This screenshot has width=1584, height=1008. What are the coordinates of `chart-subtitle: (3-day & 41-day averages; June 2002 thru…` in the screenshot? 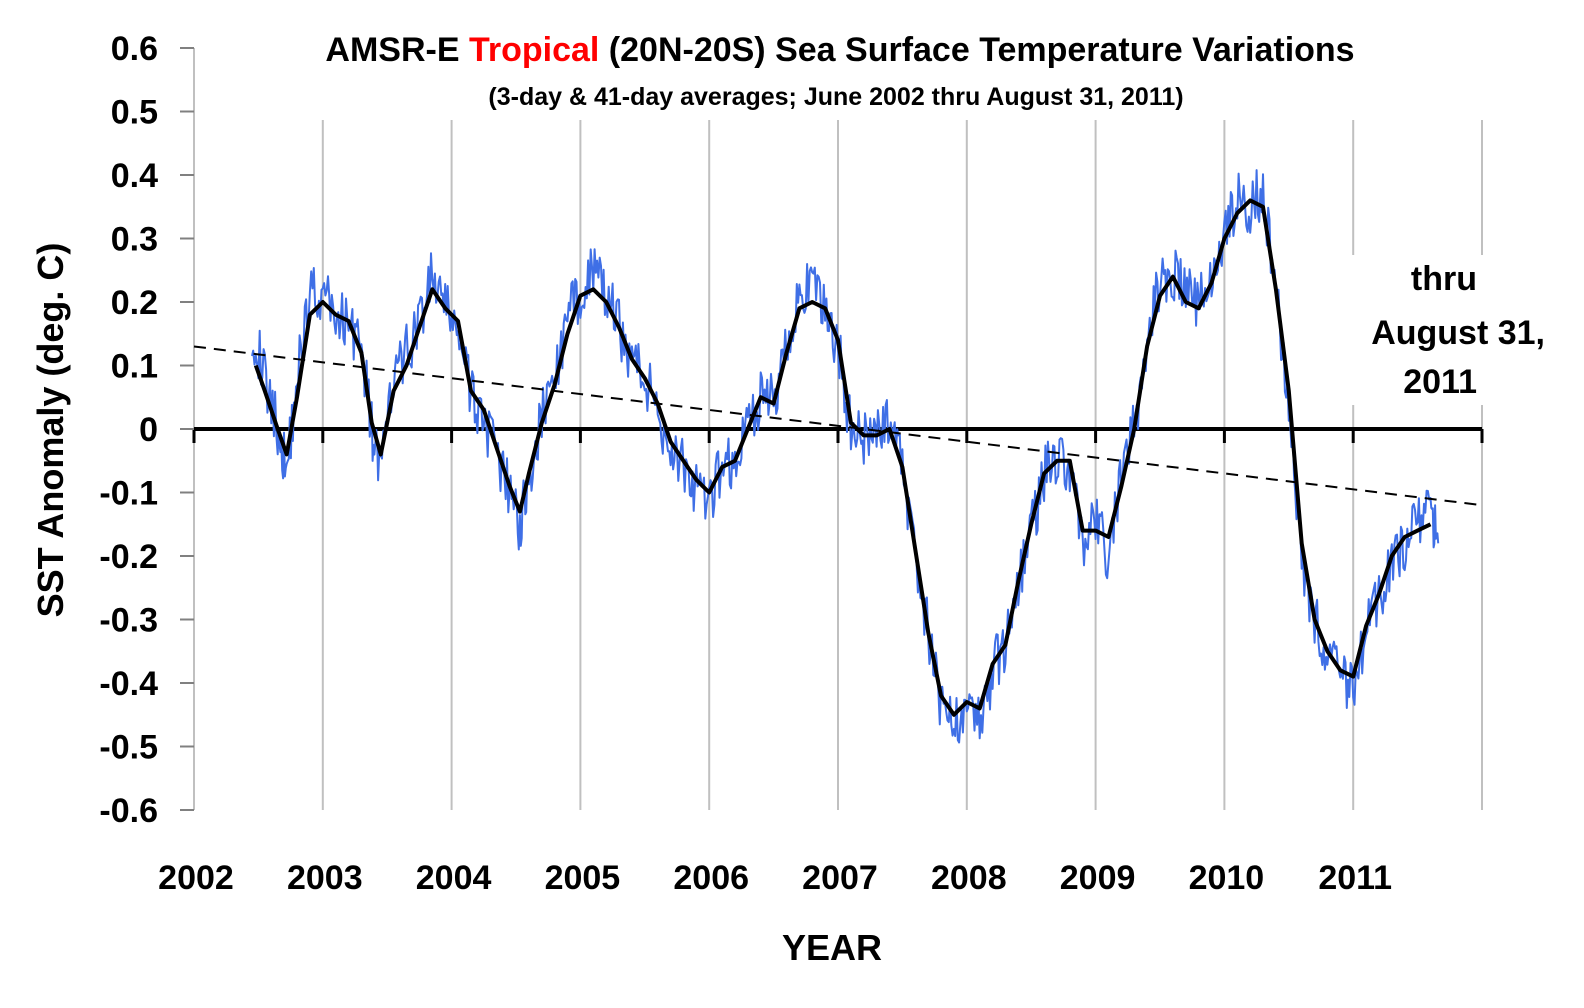 It's located at (835, 97).